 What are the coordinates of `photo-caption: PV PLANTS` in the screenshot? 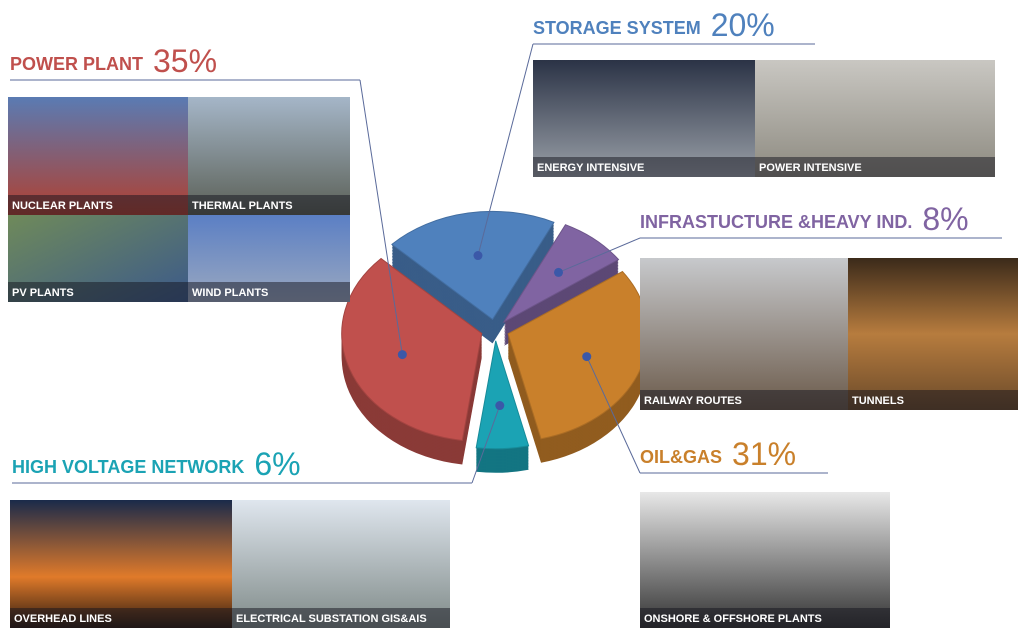 It's located at (43, 293).